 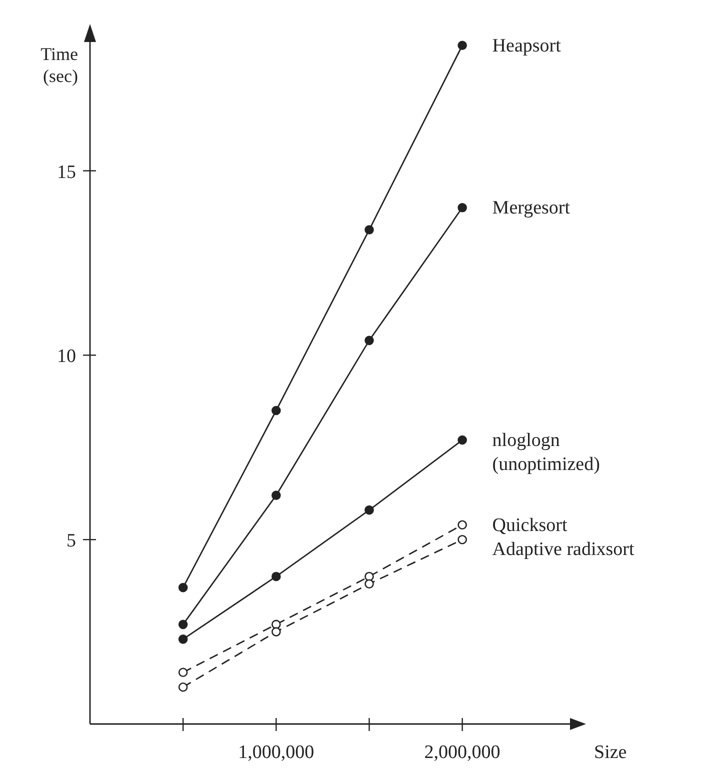 What do you see at coordinates (530, 525) in the screenshot?
I see `series-label: Quicksort` at bounding box center [530, 525].